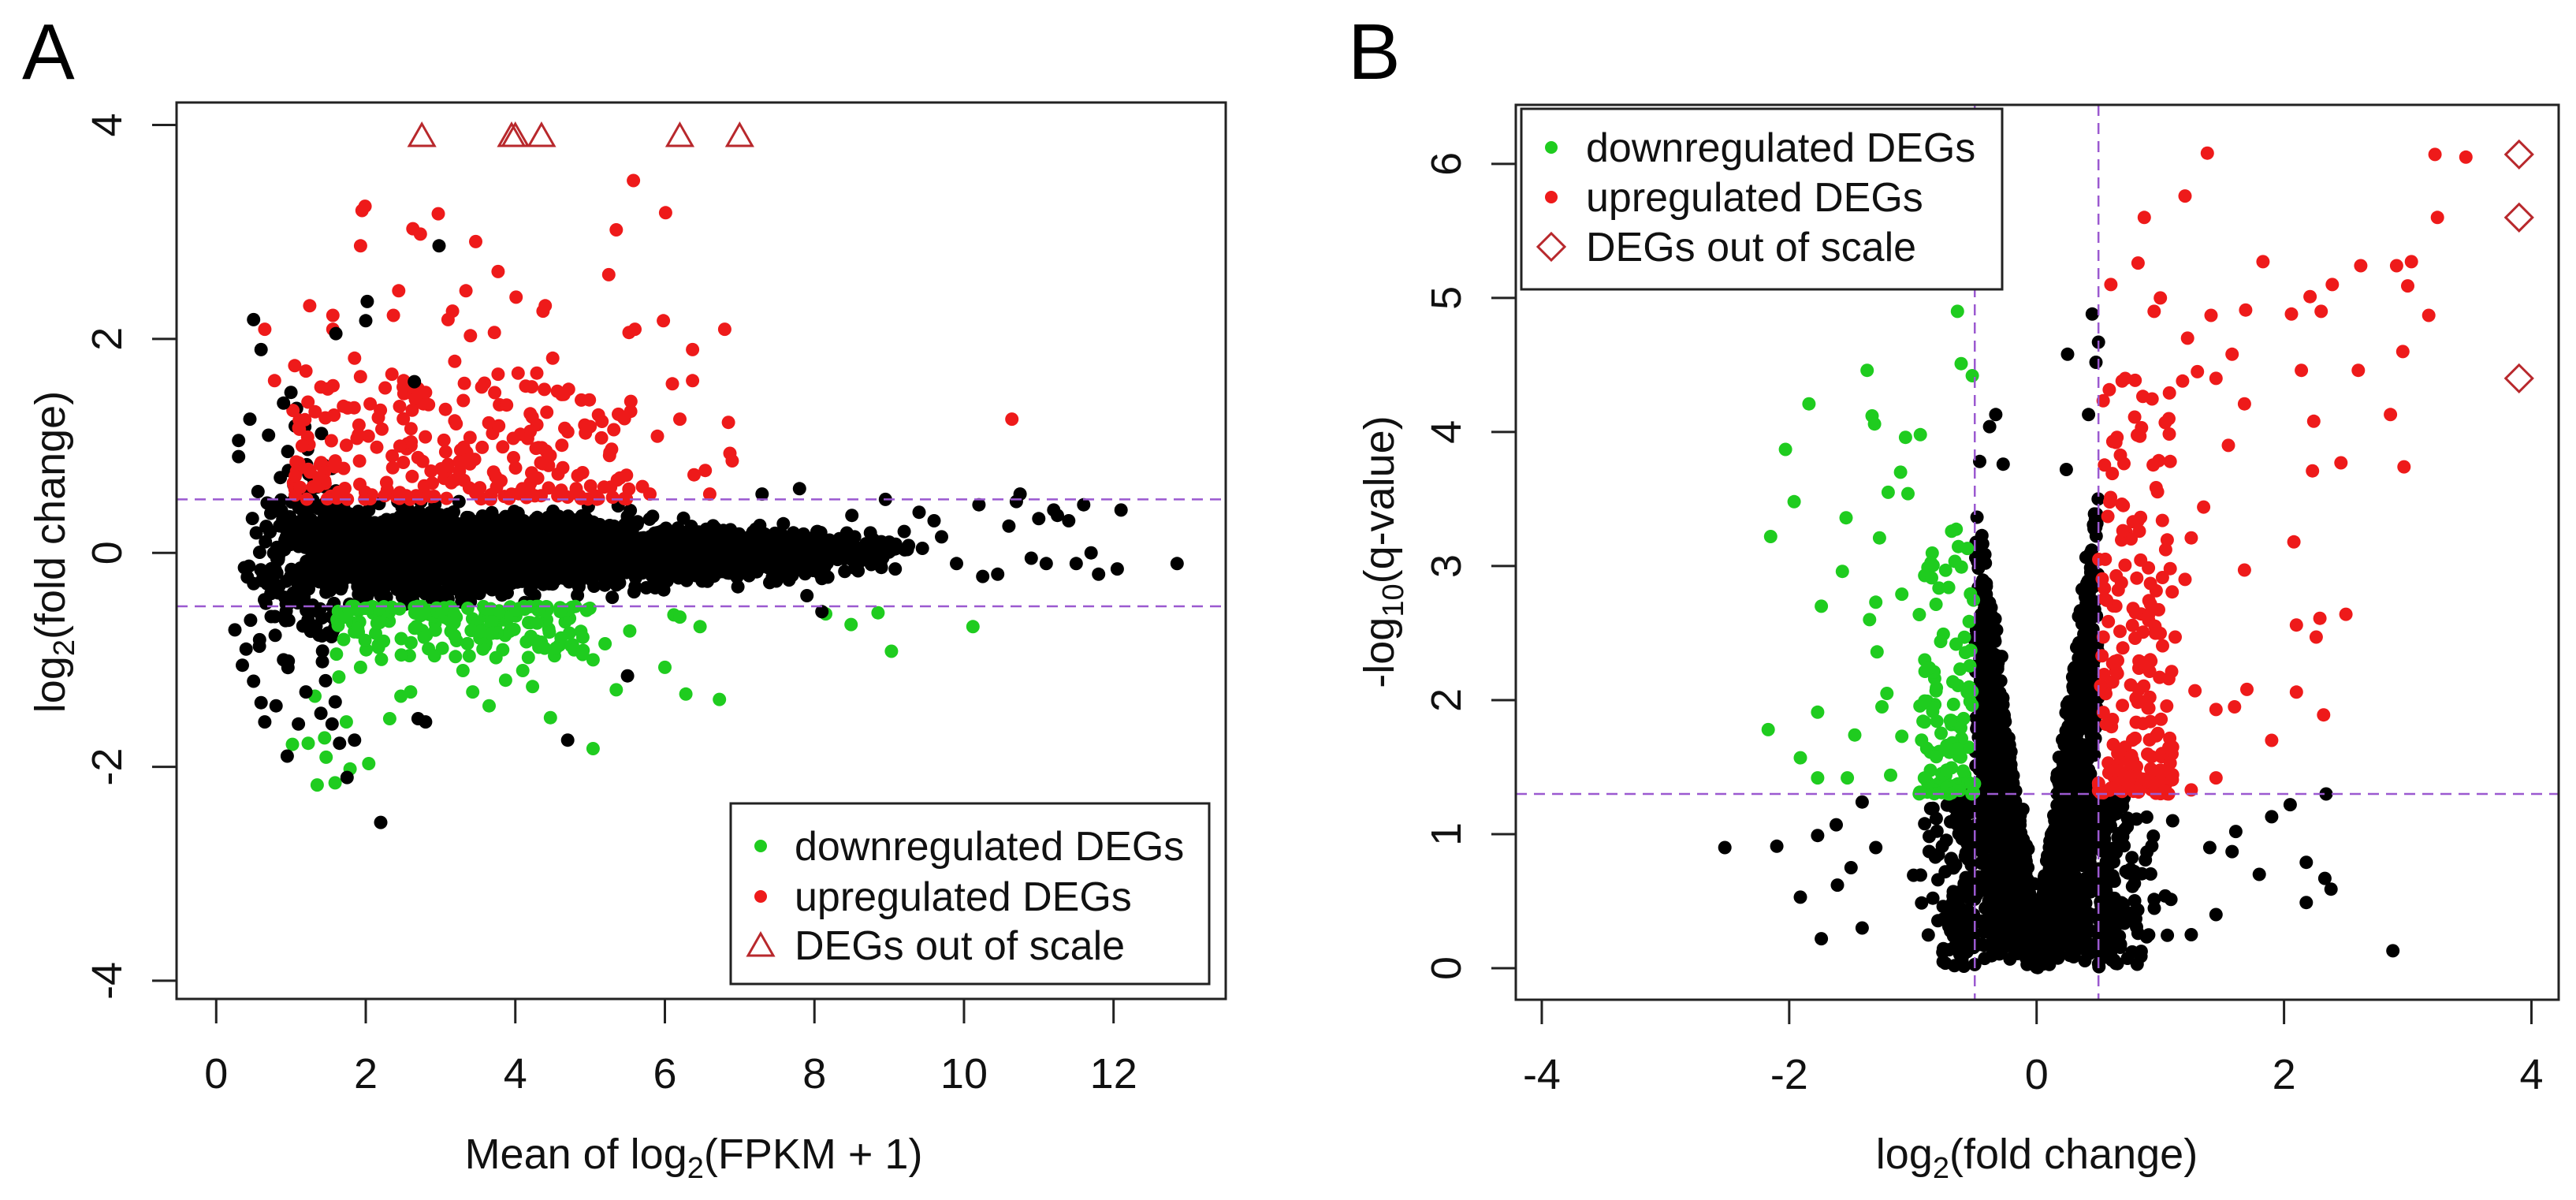 Image resolution: width=2576 pixels, height=1200 pixels. Describe the element at coordinates (542, 134) in the screenshot. I see `out-of-scale-triangle` at that location.